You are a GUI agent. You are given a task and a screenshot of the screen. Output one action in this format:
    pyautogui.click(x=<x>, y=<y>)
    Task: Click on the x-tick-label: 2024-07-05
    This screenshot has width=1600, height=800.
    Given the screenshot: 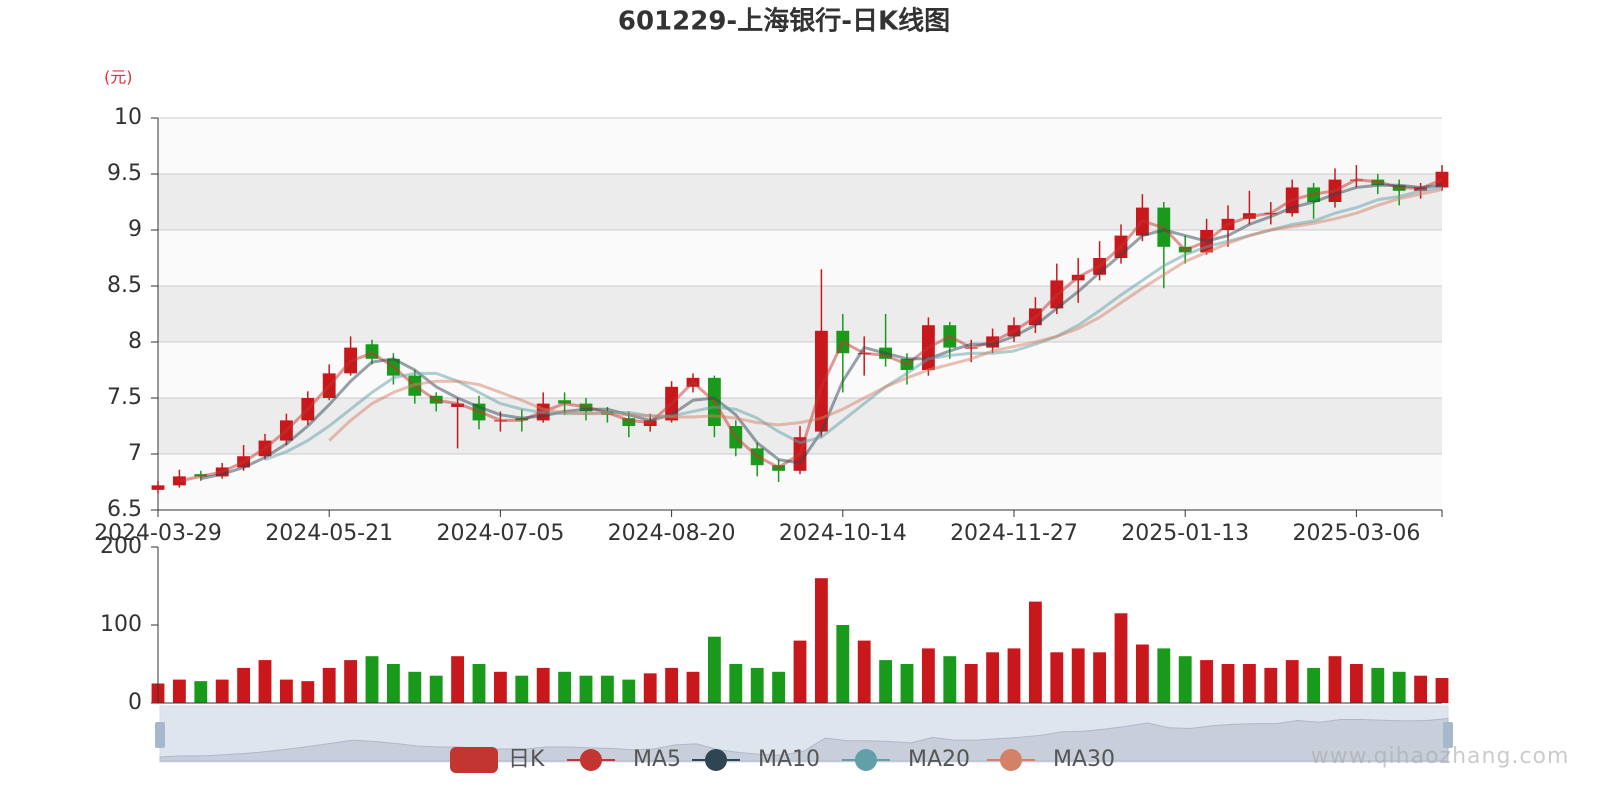 What is the action you would take?
    pyautogui.click(x=500, y=533)
    